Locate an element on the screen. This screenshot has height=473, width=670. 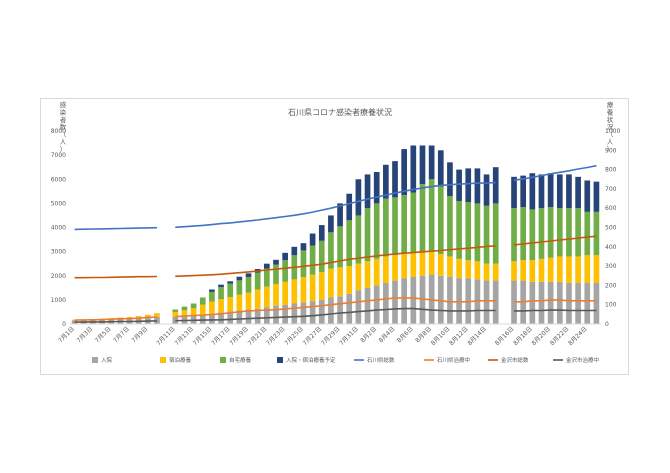
right-axis-label-char: 人 is located at coordinates (610, 142).